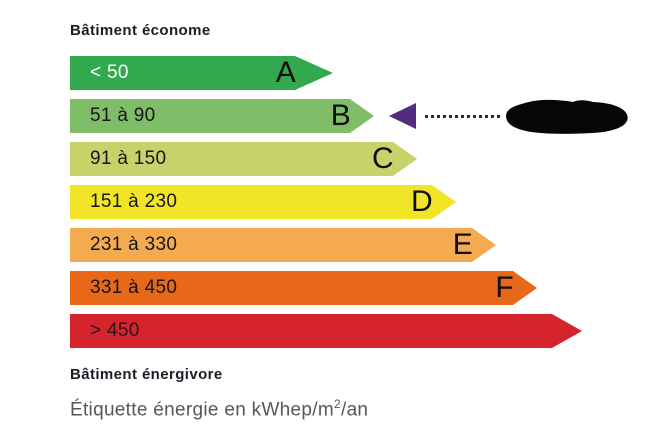  What do you see at coordinates (402, 116) in the screenshot?
I see `left-arrow-icon` at bounding box center [402, 116].